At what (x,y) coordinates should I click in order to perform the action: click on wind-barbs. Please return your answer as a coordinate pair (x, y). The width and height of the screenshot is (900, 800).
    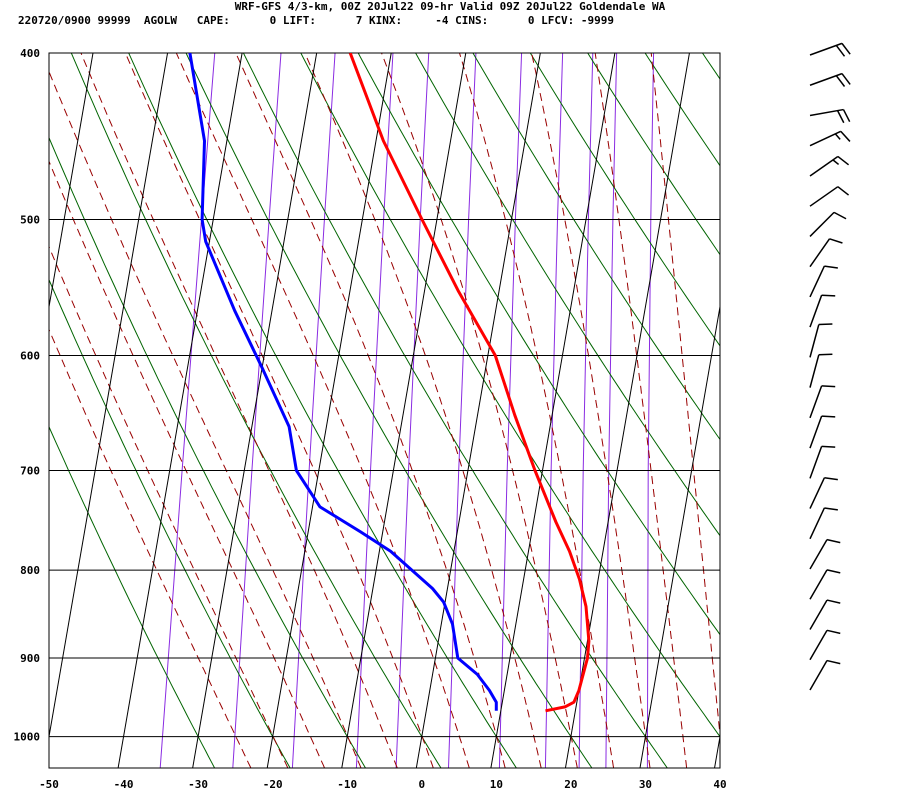
    Looking at the image, I should click on (830, 366).